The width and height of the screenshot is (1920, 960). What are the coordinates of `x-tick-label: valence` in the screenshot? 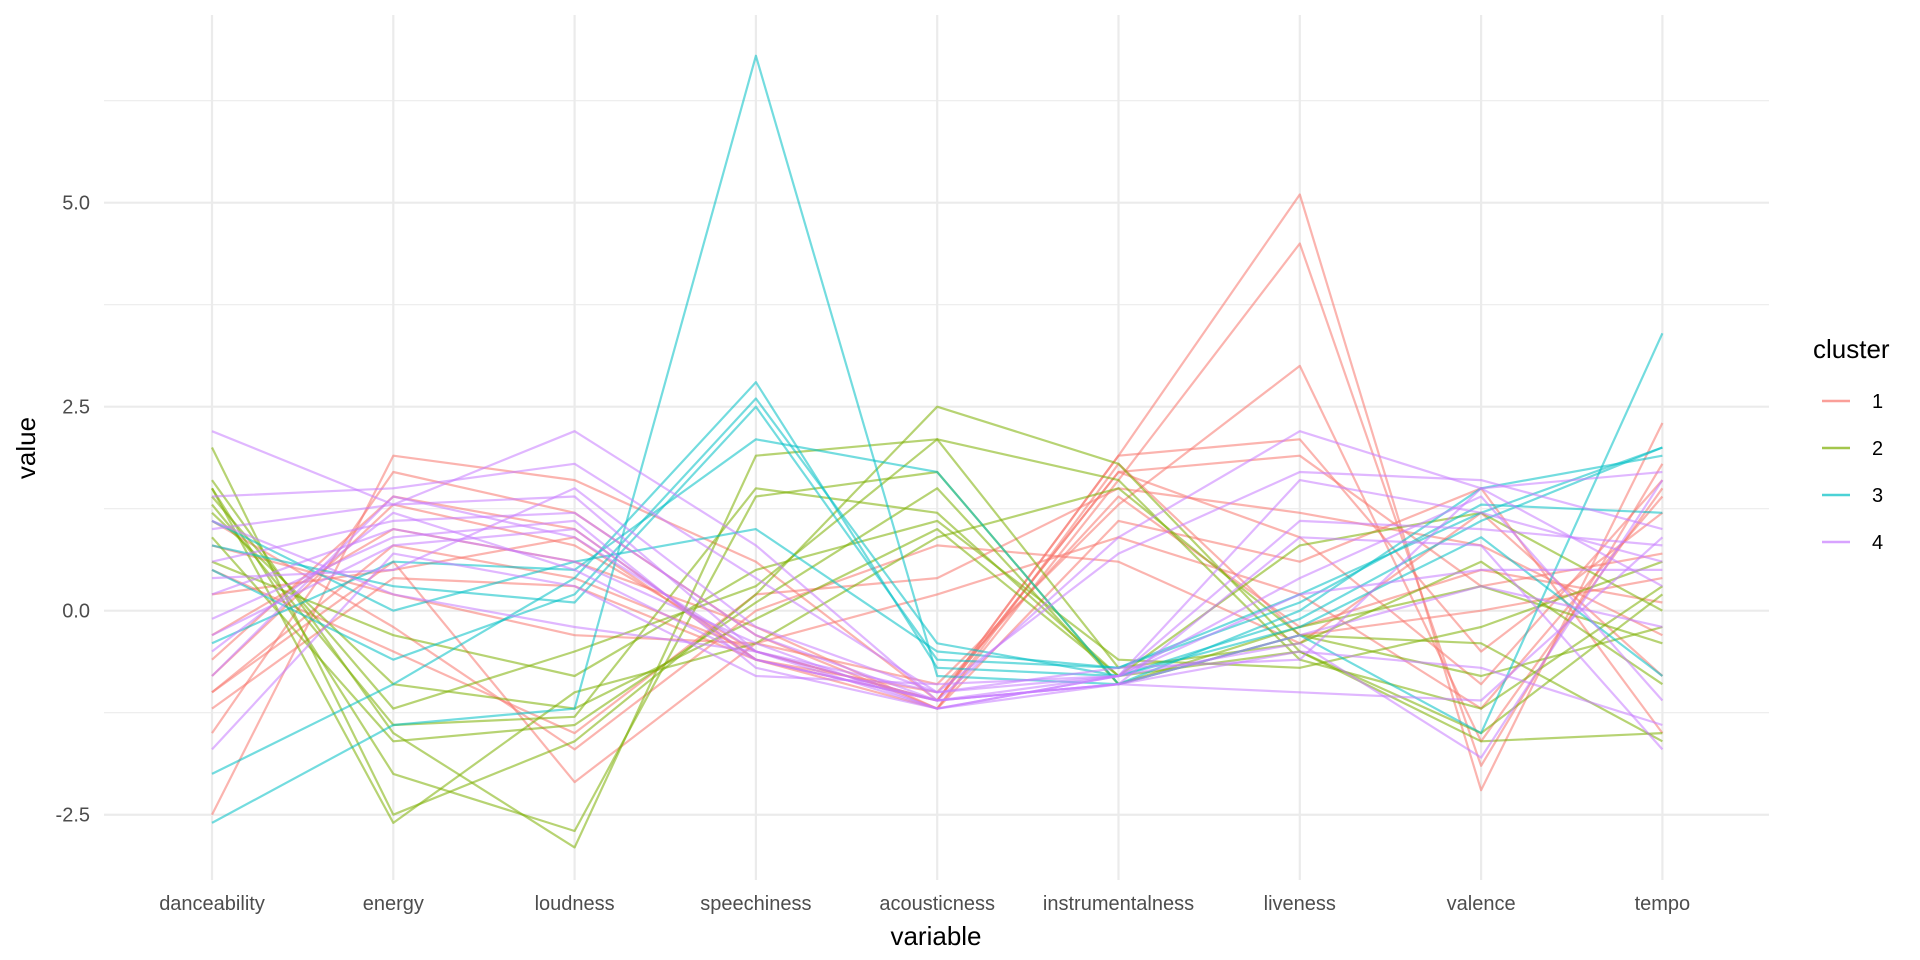 It's located at (1481, 904).